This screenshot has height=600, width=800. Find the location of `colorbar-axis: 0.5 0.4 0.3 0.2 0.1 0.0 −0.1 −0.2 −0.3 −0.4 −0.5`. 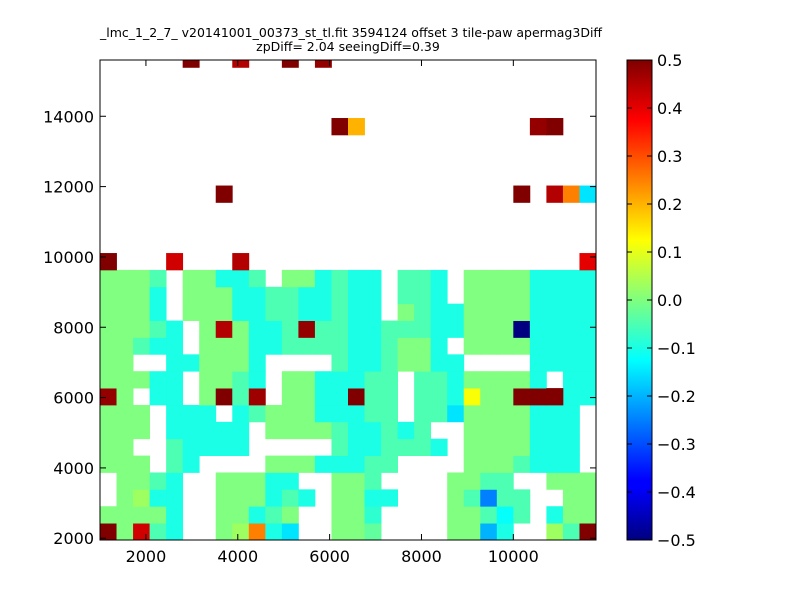

colorbar-axis: 0.5 0.4 0.3 0.2 0.1 0.0 −0.1 −0.2 −0.3 −0.4 −0.5 is located at coordinates (661, 300).